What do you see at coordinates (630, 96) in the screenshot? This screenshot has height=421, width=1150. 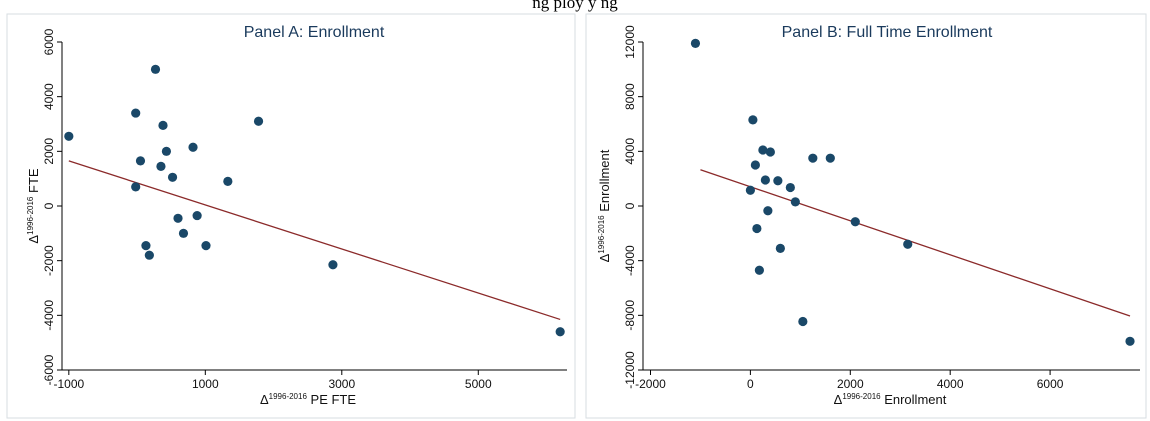 I see `y-tick-label: 8000` at bounding box center [630, 96].